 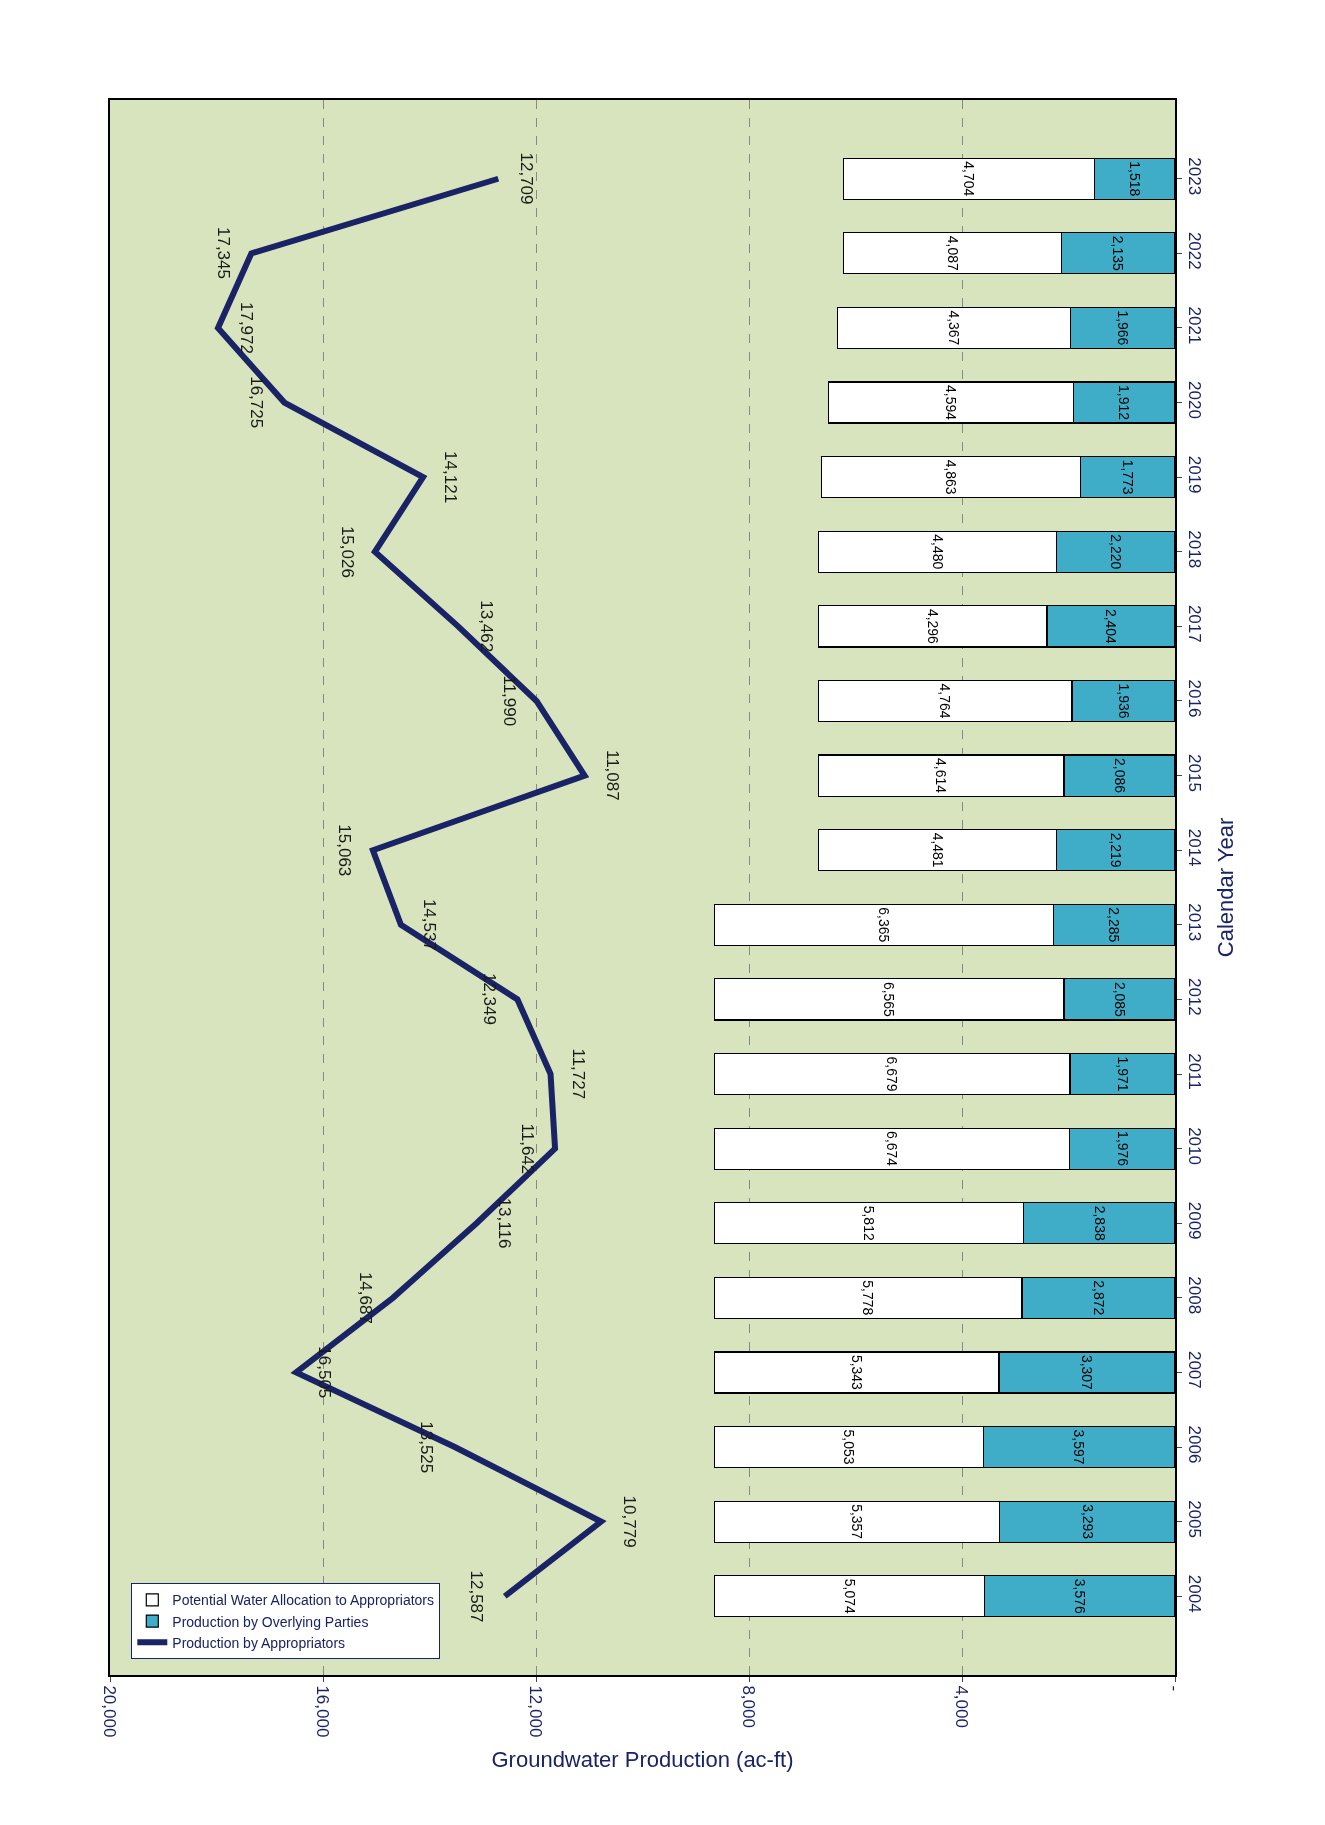 What do you see at coordinates (1114, 925) in the screenshot?
I see `data-label: 2,285` at bounding box center [1114, 925].